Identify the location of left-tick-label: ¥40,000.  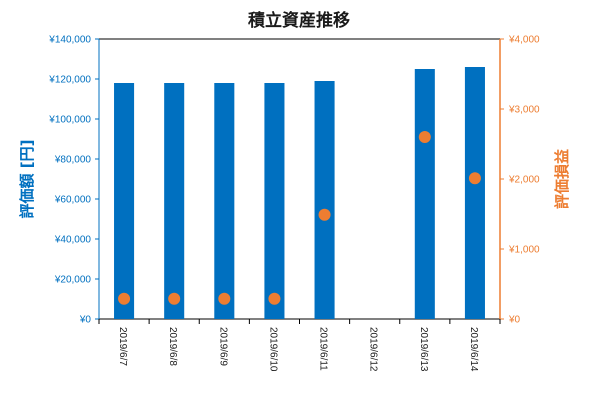
(73, 240).